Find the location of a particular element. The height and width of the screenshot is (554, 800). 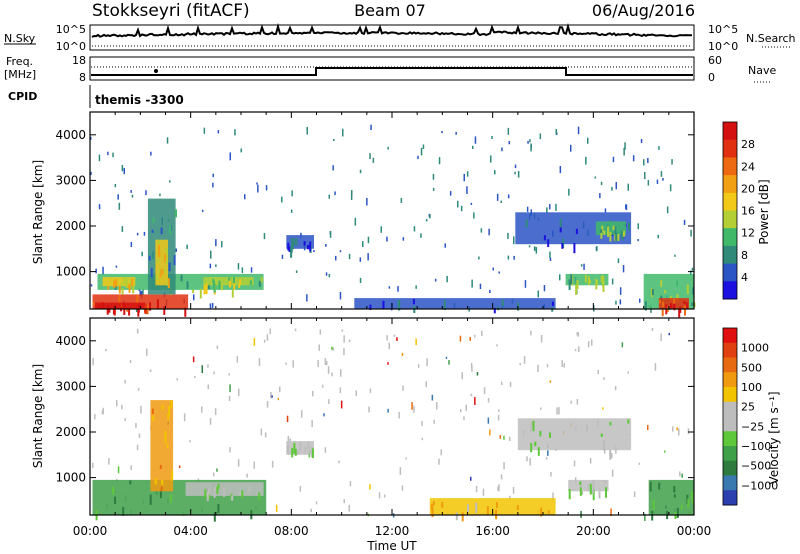

velocity-colorbar-label: Velocity [m s⁻¹] is located at coordinates (774, 437).